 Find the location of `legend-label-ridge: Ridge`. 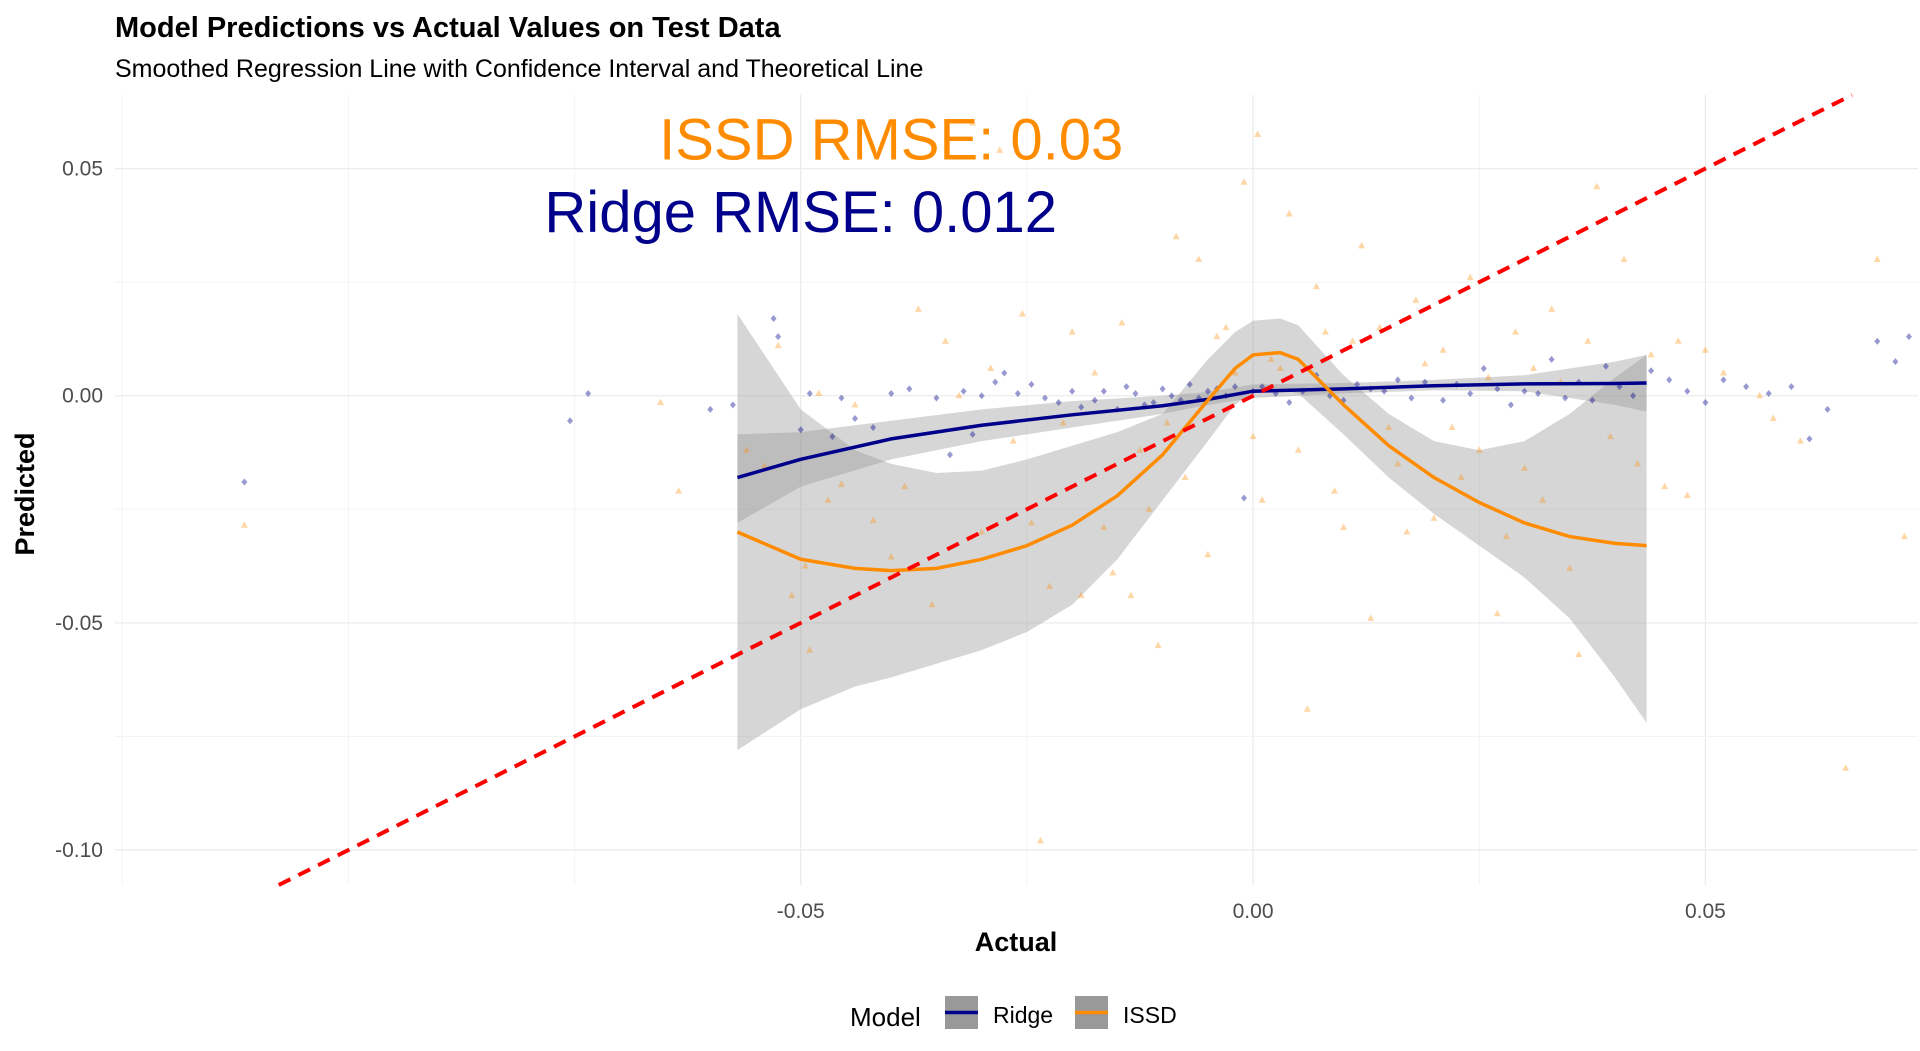

legend-label-ridge: Ridge is located at coordinates (1023, 1015).